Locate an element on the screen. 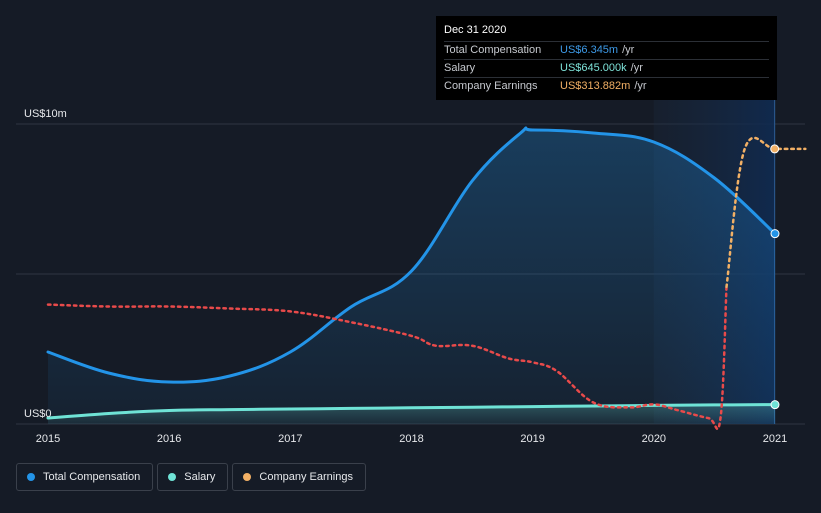  tooltip-label: Salary is located at coordinates (460, 68).